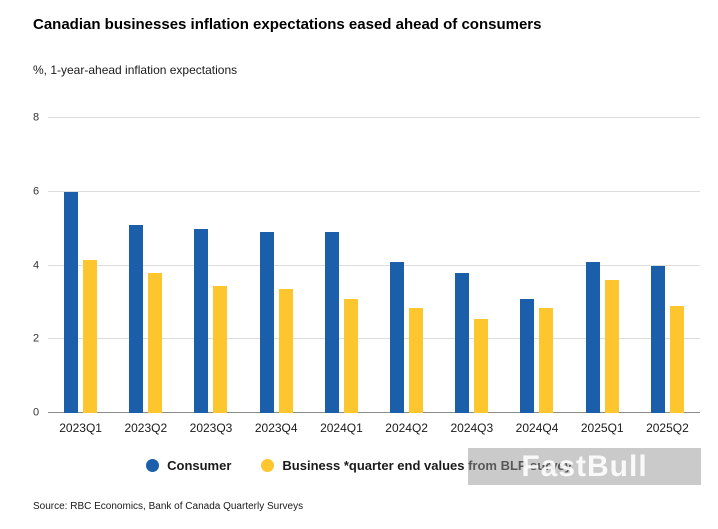  I want to click on bar-group-2023Q3, so click(211, 265).